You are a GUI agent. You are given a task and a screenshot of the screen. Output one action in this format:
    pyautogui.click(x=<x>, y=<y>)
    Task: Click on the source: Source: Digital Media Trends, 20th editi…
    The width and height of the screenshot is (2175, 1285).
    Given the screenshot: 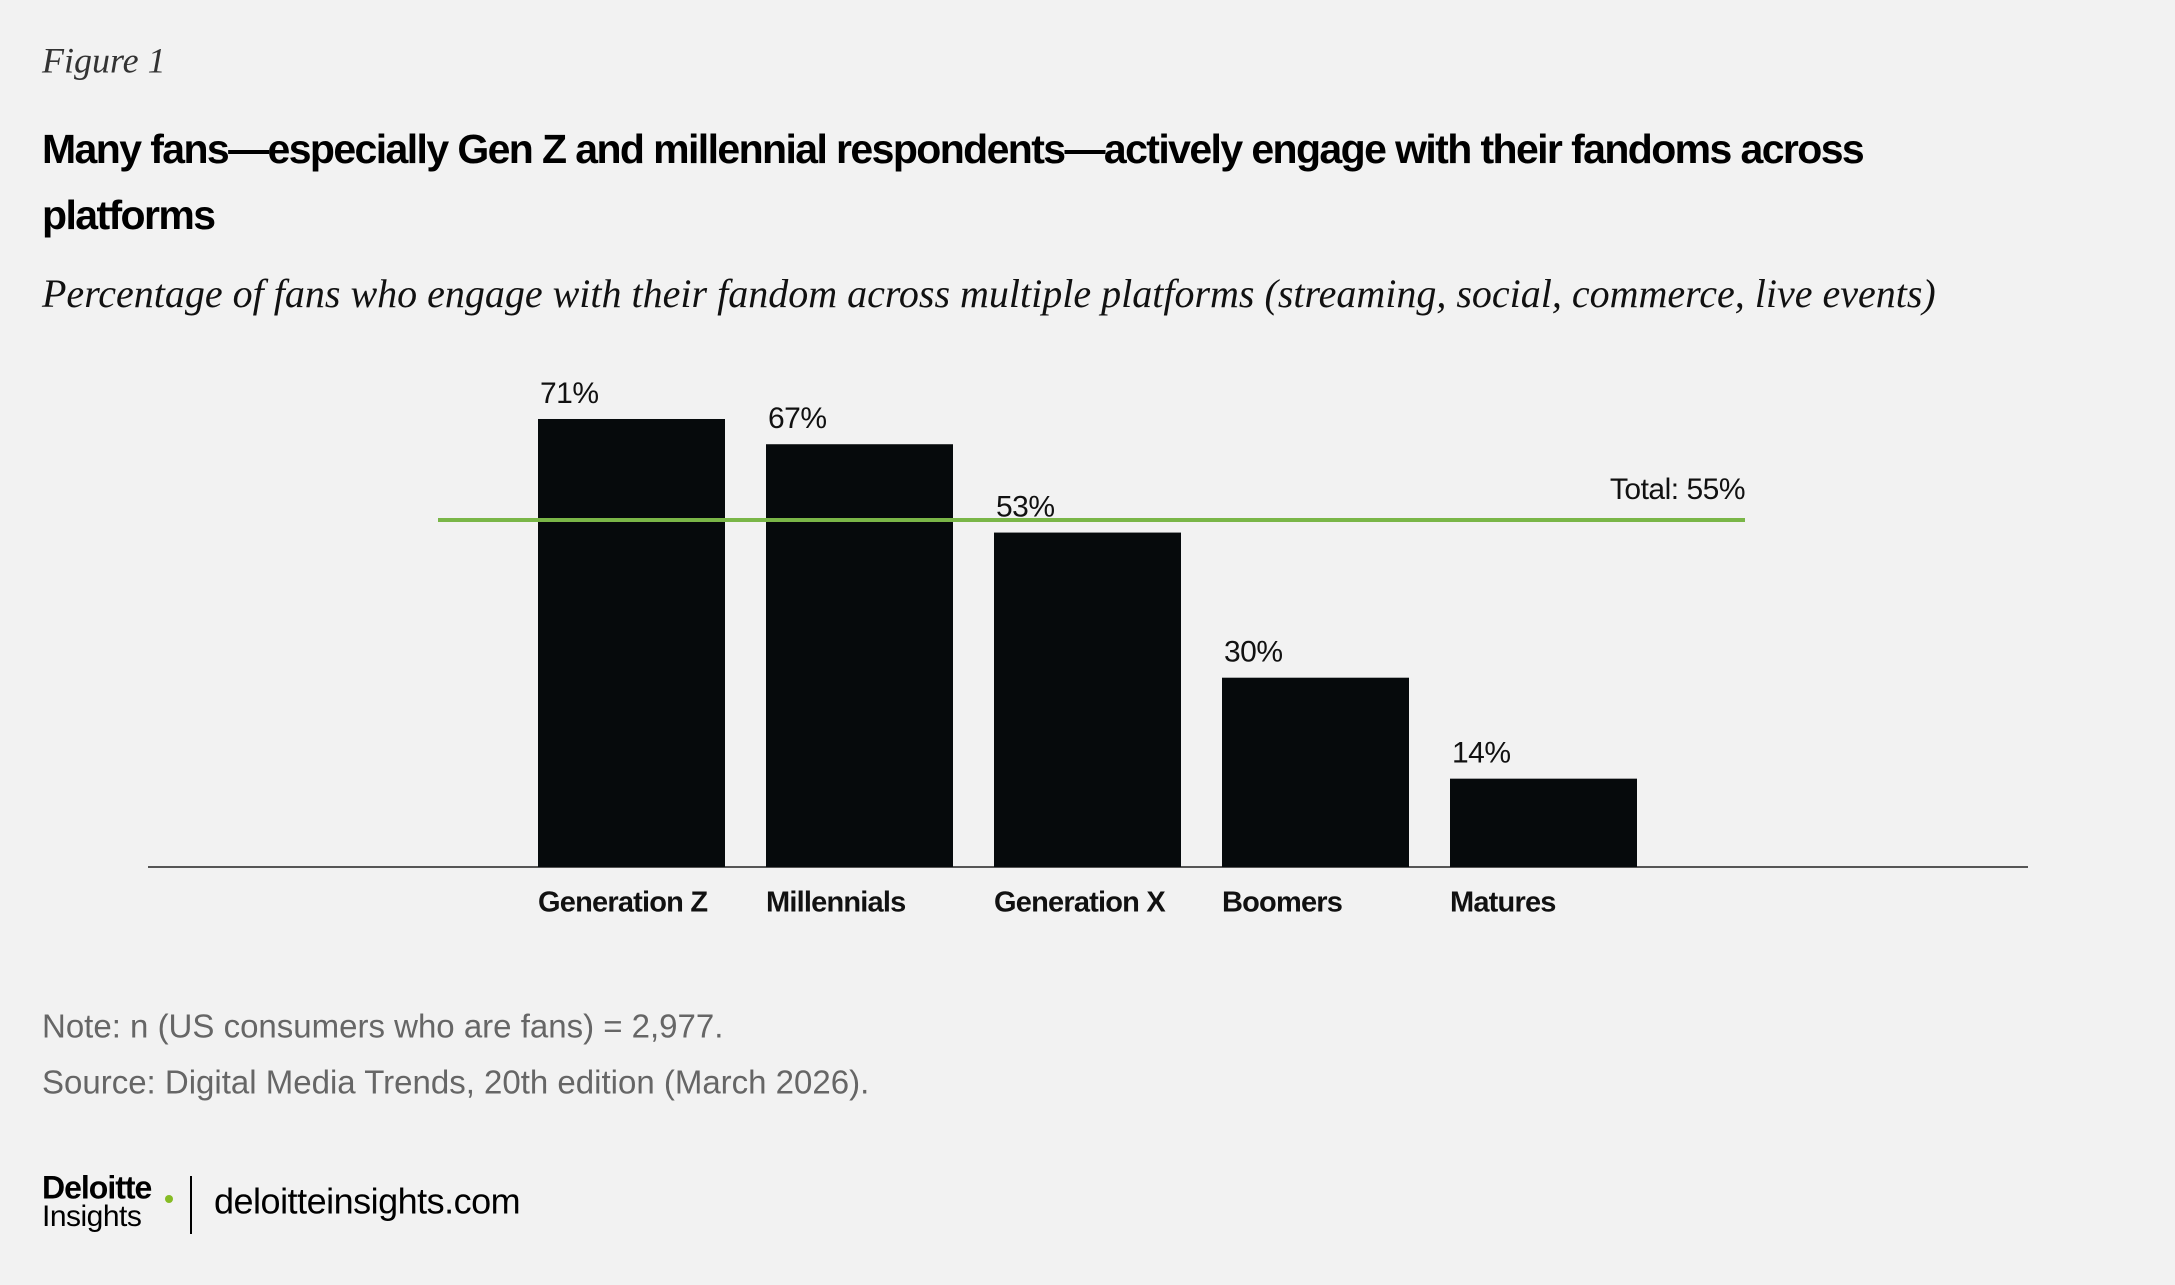 What is the action you would take?
    pyautogui.click(x=455, y=1082)
    